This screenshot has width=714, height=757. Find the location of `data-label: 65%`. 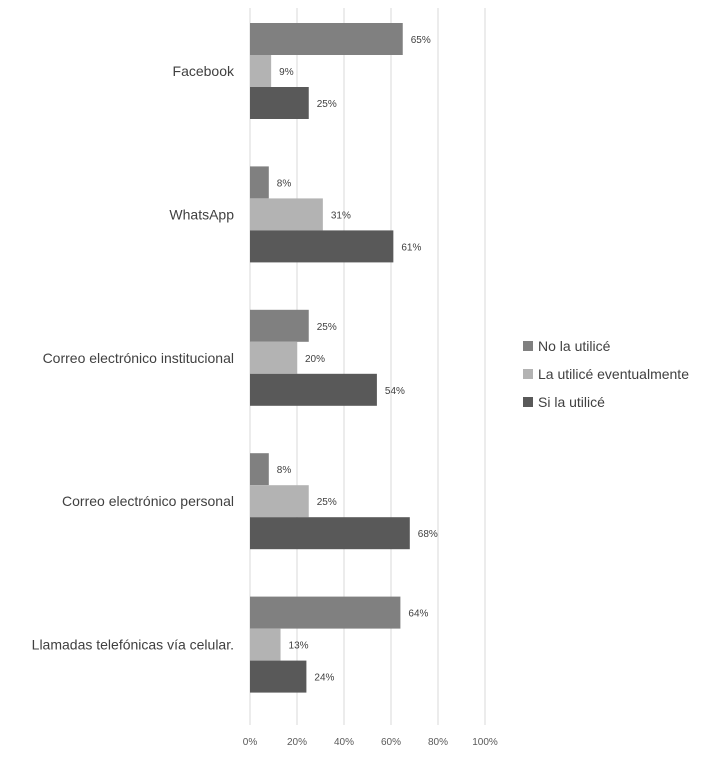

data-label: 65% is located at coordinates (421, 40).